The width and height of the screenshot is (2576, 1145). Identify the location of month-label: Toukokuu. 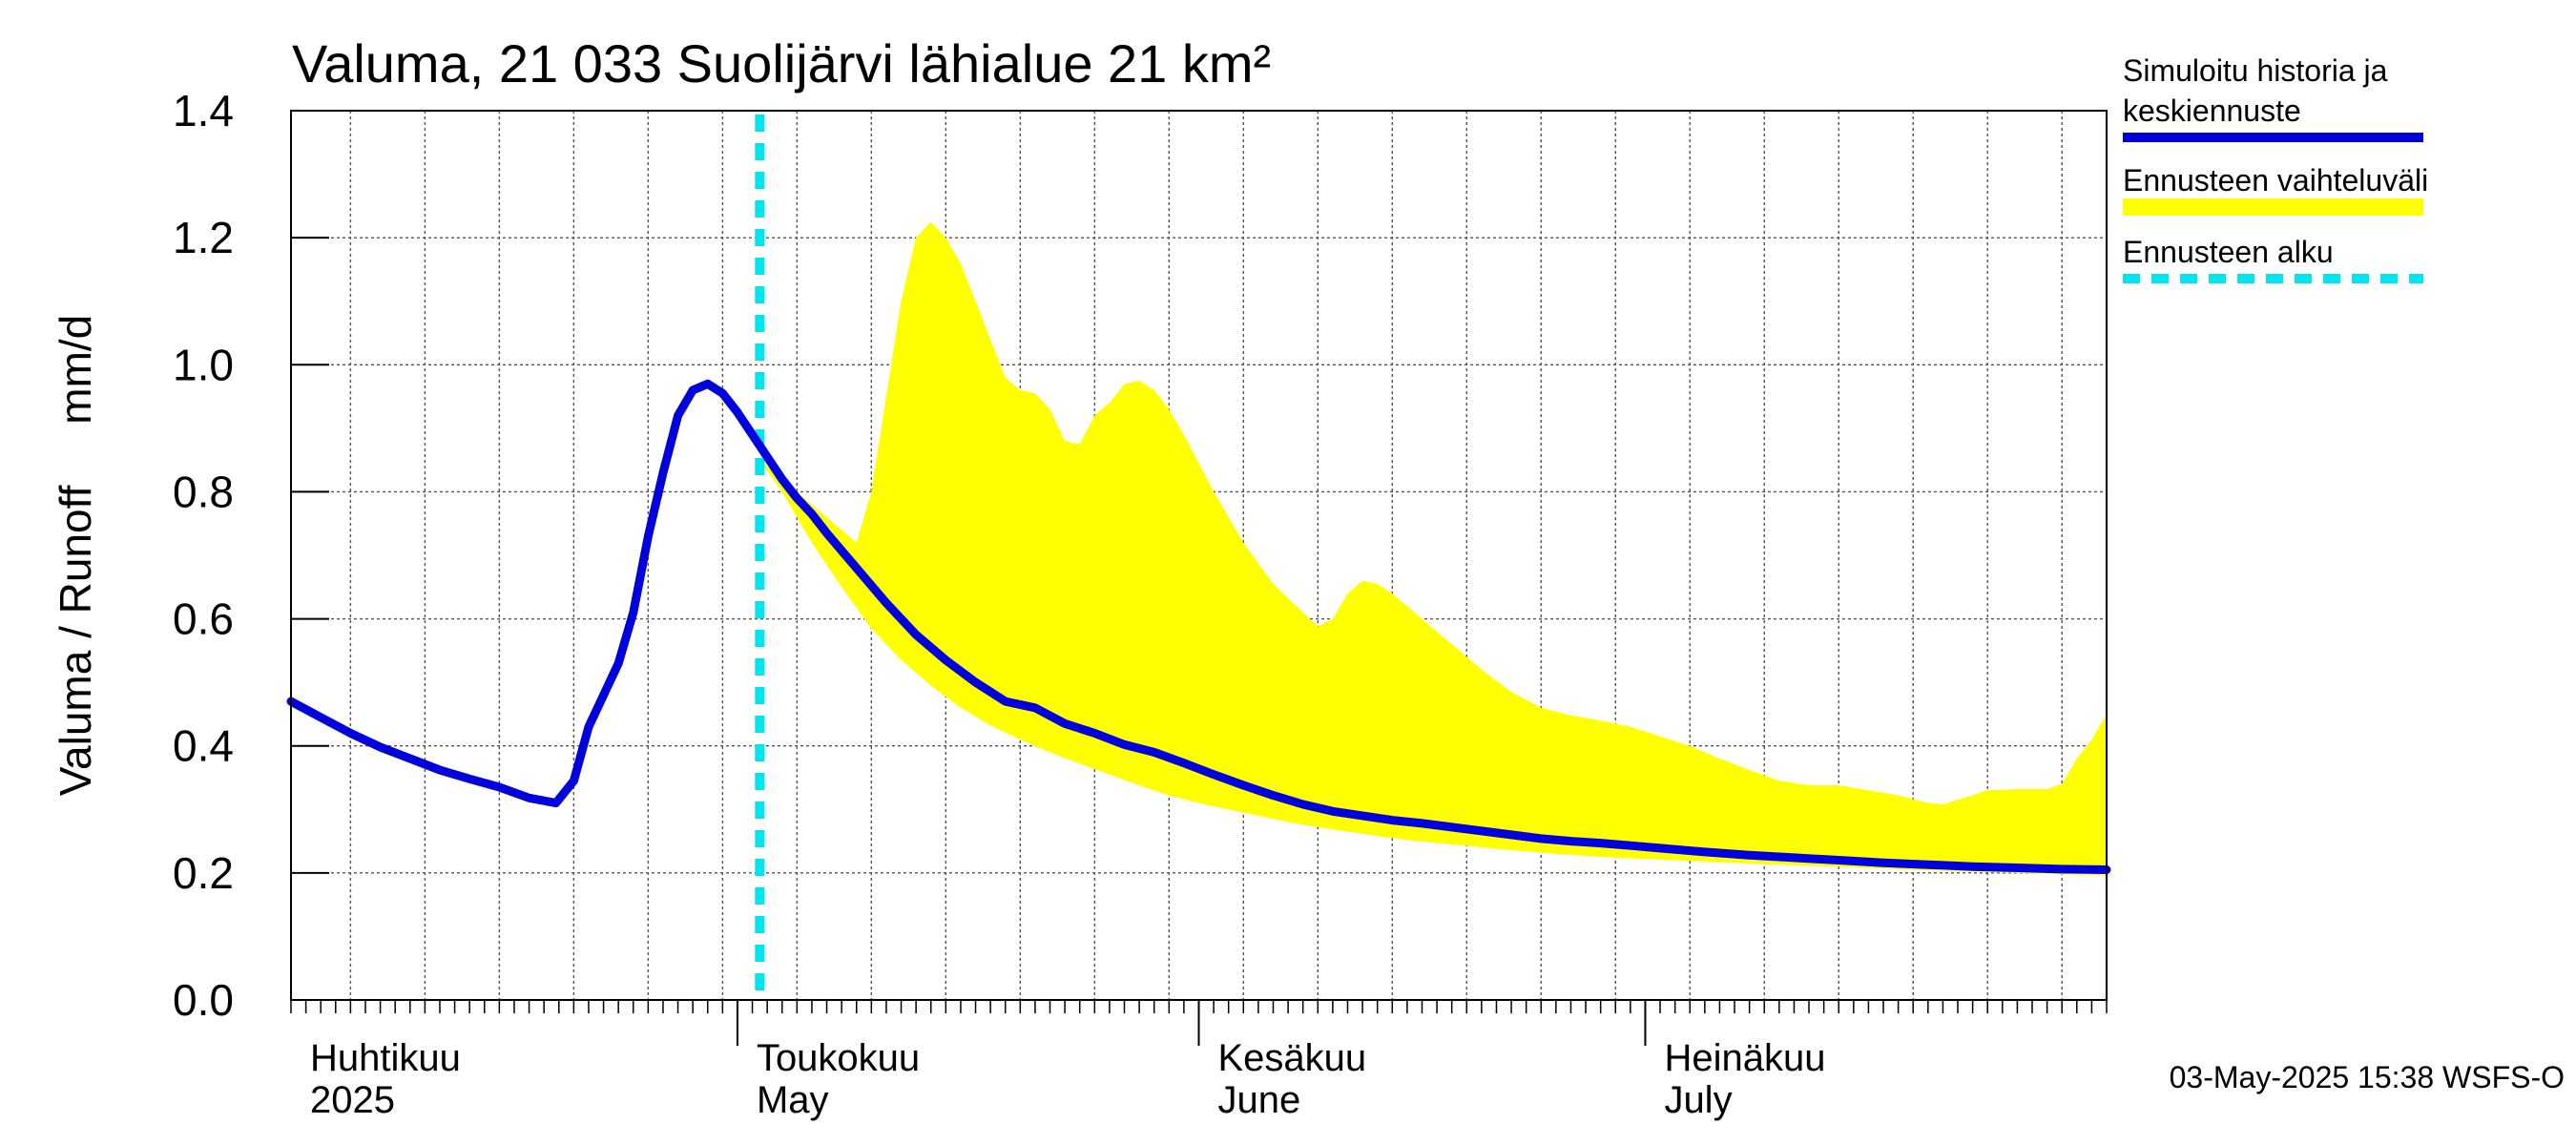
(838, 1058).